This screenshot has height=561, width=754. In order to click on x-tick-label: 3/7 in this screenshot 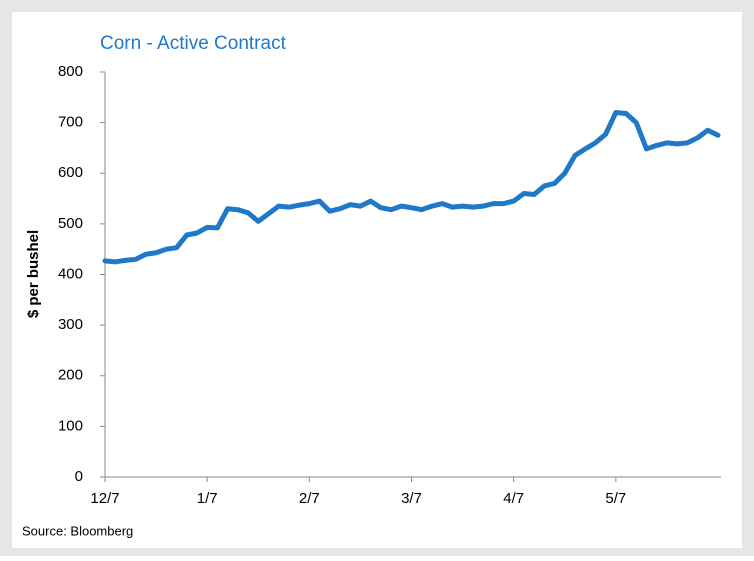, I will do `click(411, 498)`.